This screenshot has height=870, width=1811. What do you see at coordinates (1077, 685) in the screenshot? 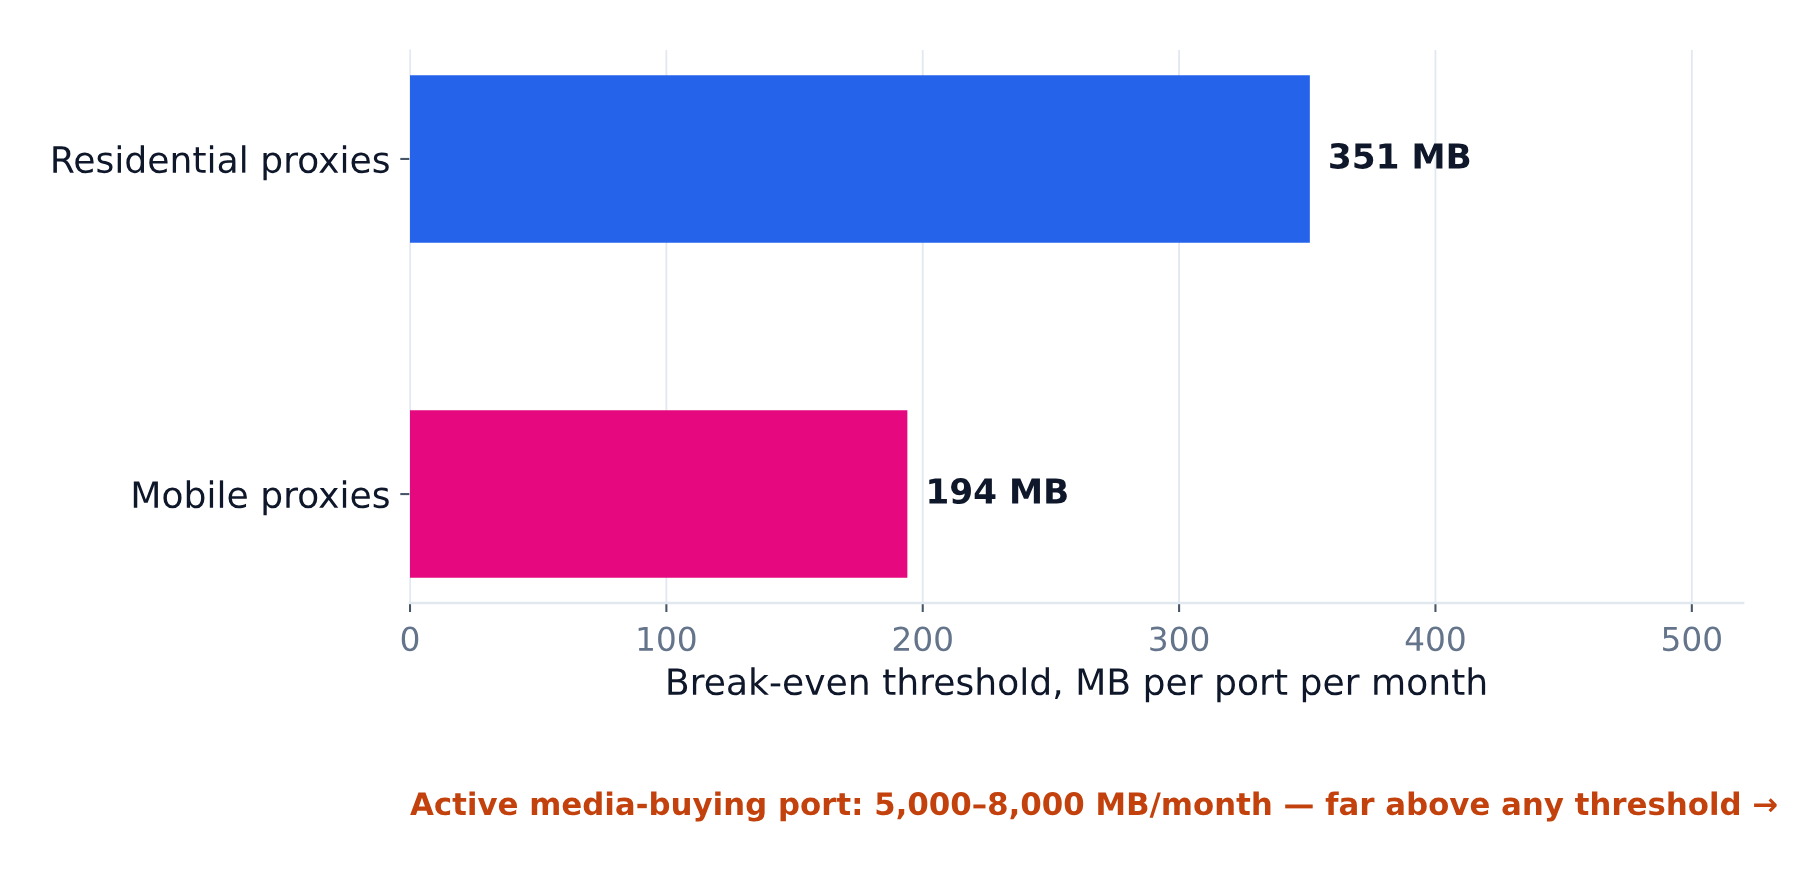
I see `x-axis-title: Break-even threshold, MB per port per month` at bounding box center [1077, 685].